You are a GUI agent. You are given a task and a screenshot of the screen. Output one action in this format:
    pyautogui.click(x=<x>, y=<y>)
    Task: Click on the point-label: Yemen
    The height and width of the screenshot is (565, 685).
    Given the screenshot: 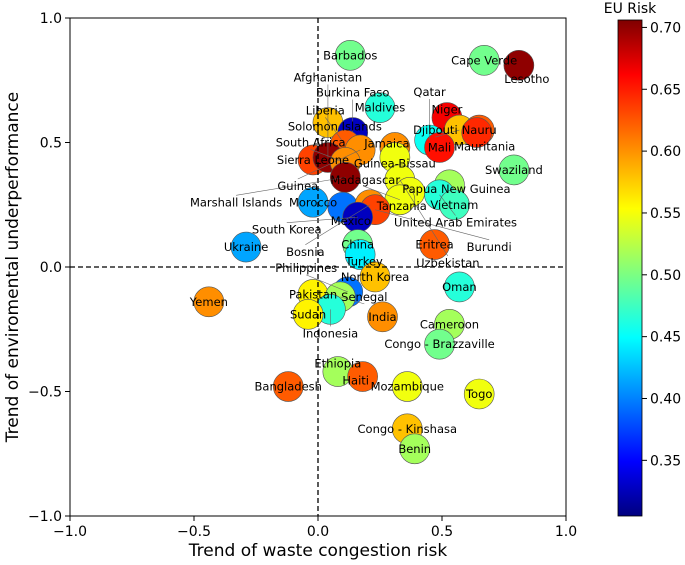 What is the action you would take?
    pyautogui.click(x=208, y=302)
    